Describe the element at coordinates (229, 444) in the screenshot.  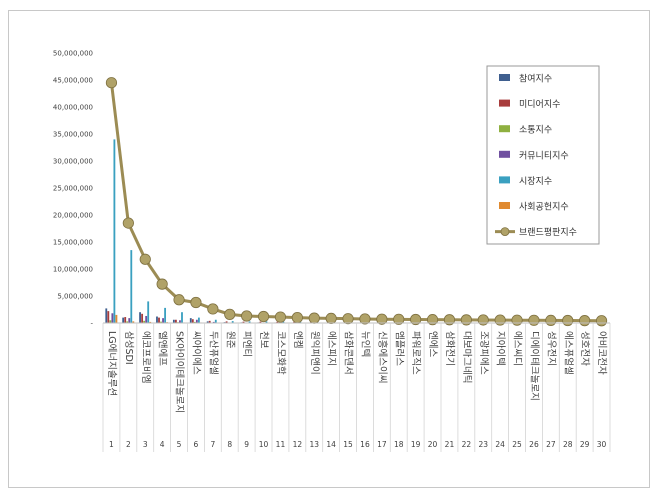
I see `rank-label: 8` at that location.